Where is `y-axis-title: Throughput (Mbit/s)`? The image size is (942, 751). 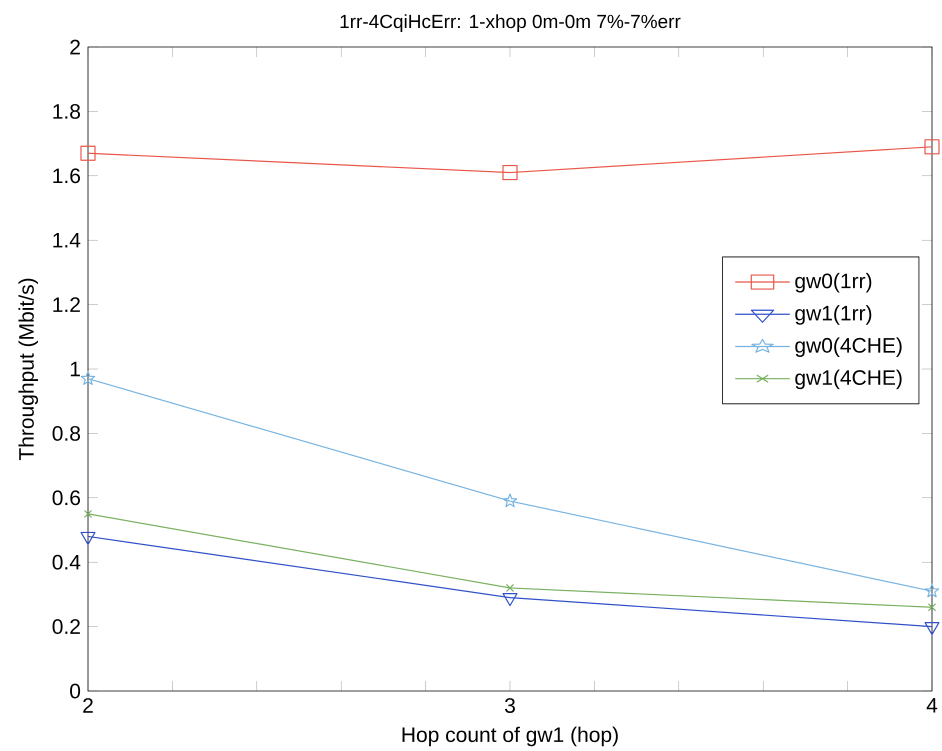
y-axis-title: Throughput (Mbit/s) is located at coordinates (28, 369).